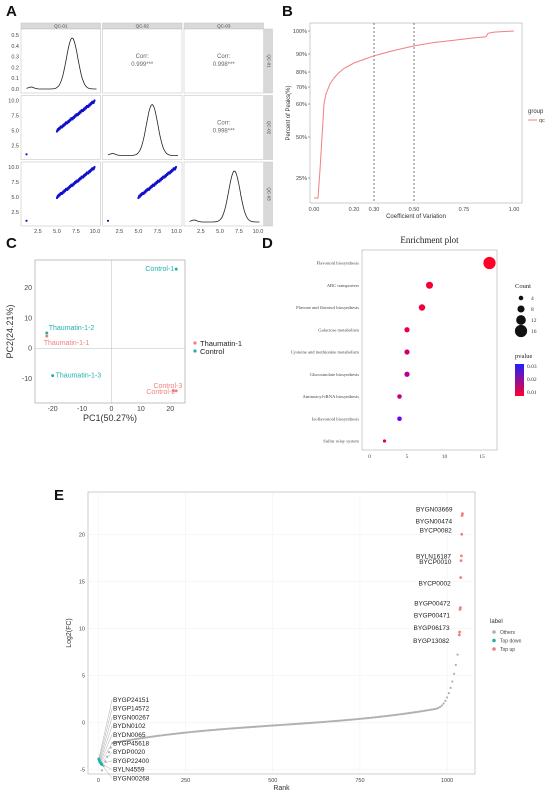 The image size is (550, 801). I want to click on plot-area-d, so click(429, 350).